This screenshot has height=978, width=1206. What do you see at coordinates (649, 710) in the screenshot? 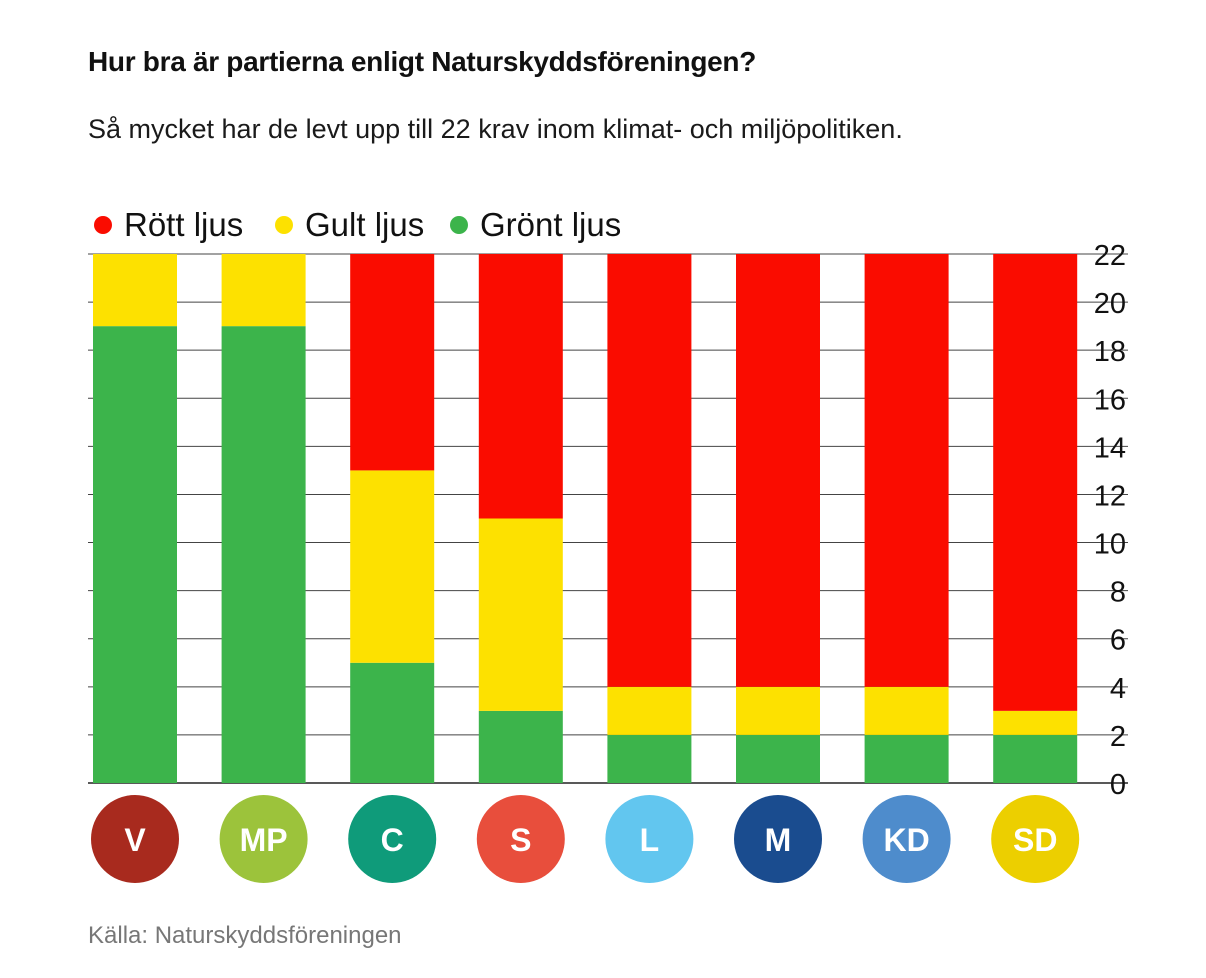
I see `bar-L-gult-ljus` at bounding box center [649, 710].